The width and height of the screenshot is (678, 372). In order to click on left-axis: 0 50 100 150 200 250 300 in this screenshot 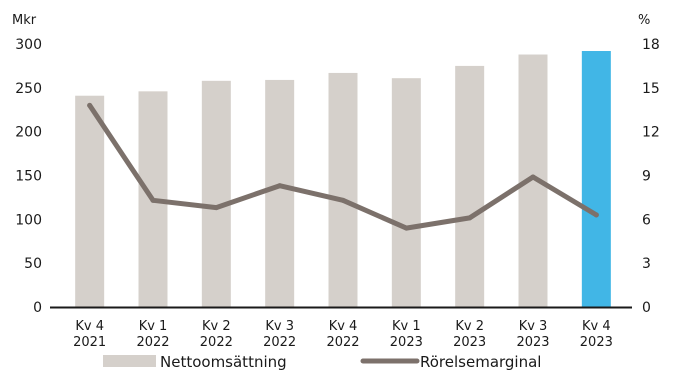, I will do `click(28, 176)`.